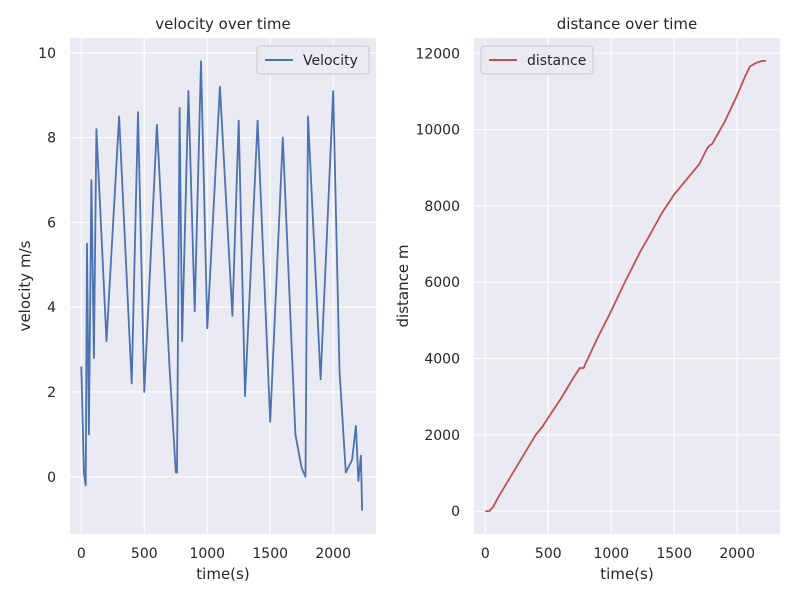 This screenshot has width=800, height=600. What do you see at coordinates (627, 24) in the screenshot?
I see `chart-title: distance over time` at bounding box center [627, 24].